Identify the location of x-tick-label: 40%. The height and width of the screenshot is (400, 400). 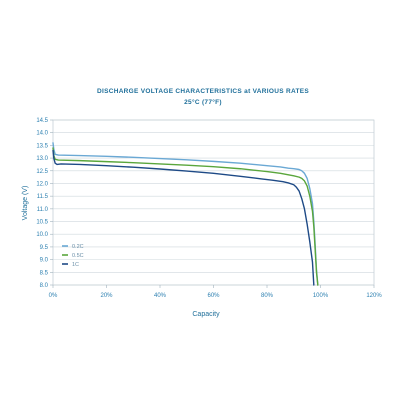
(160, 296).